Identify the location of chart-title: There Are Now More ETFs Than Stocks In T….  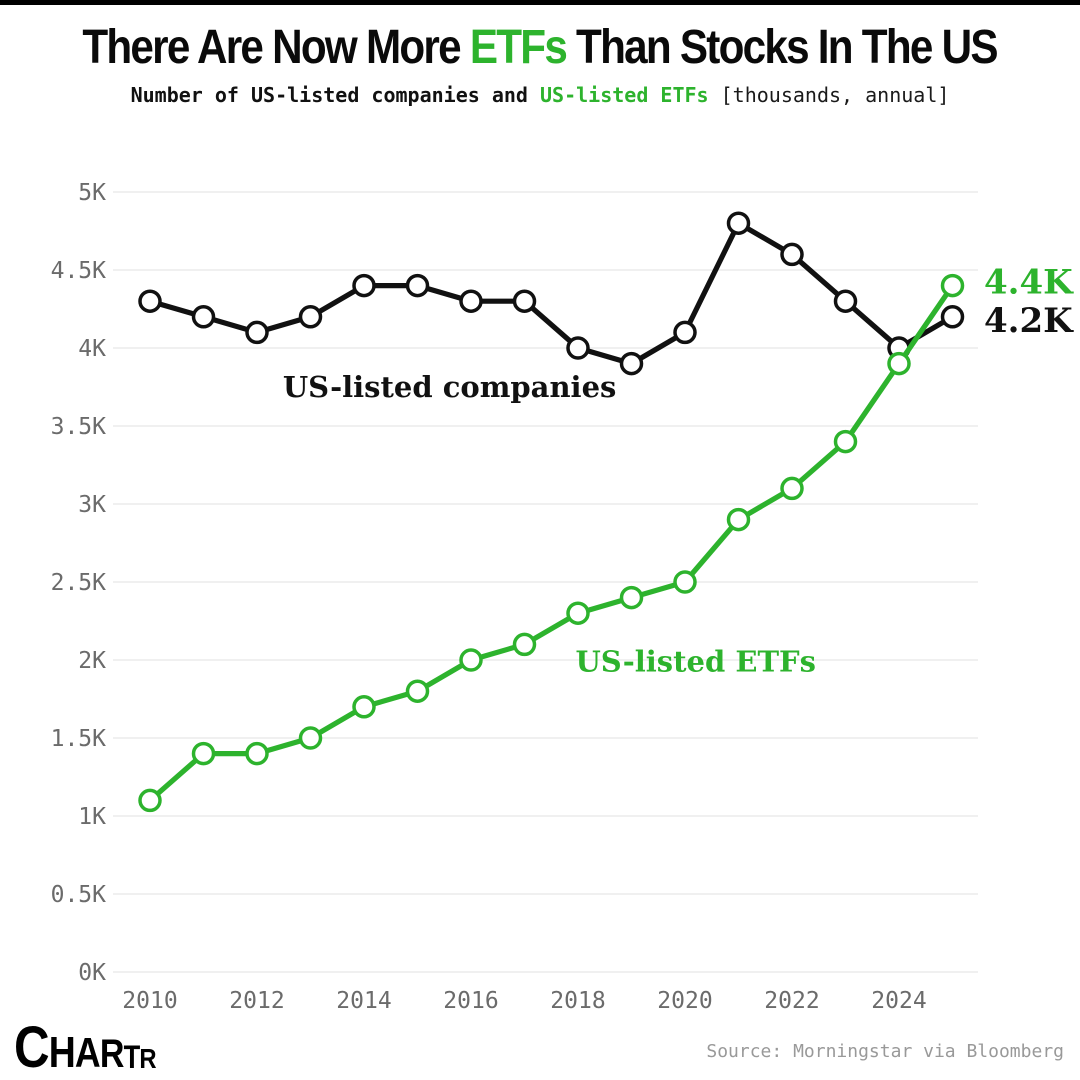
(540, 48).